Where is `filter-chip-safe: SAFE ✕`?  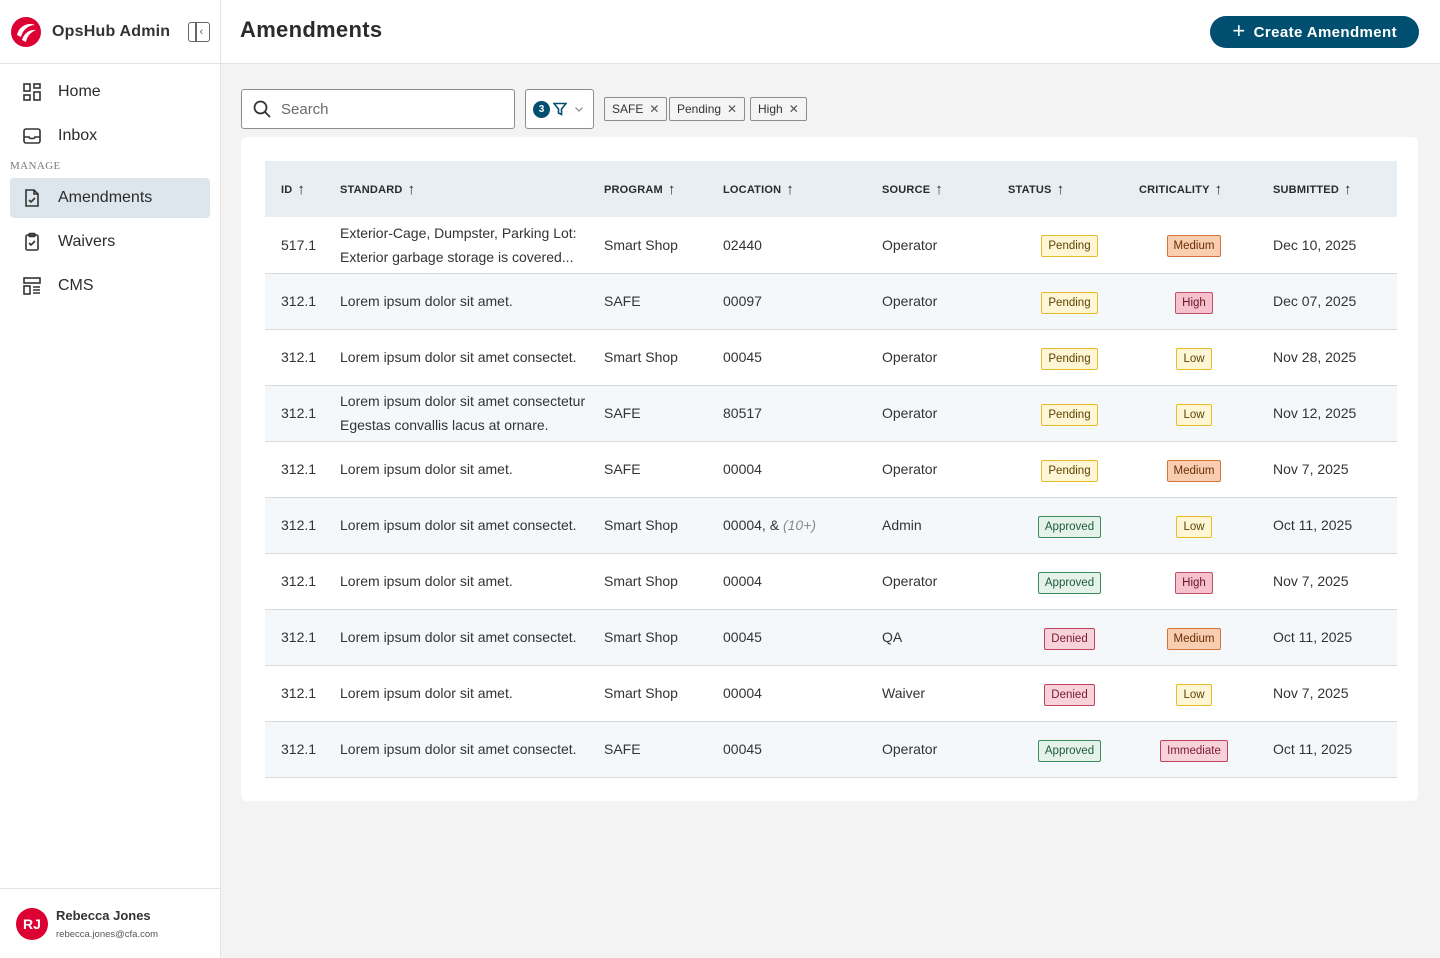
filter-chip-safe: SAFE ✕ is located at coordinates (636, 109).